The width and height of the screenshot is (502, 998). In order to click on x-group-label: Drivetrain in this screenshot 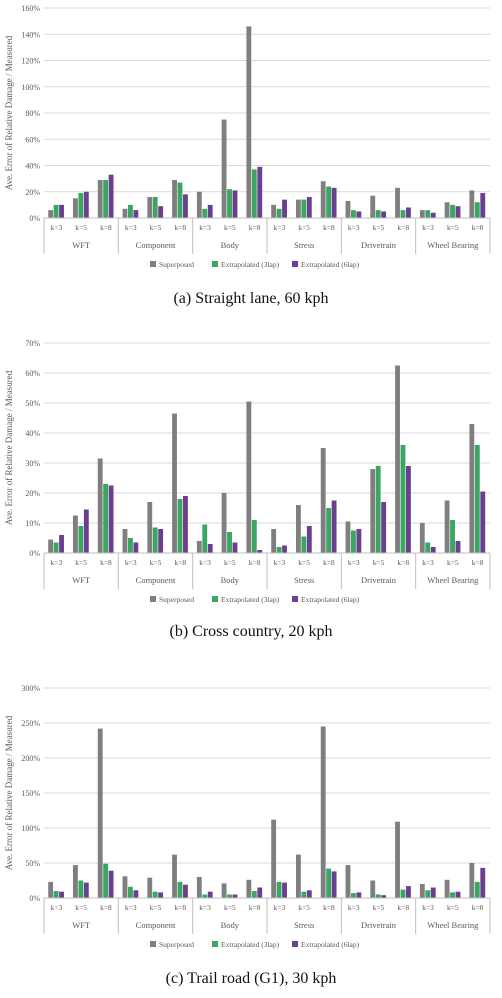, I will do `click(379, 580)`.